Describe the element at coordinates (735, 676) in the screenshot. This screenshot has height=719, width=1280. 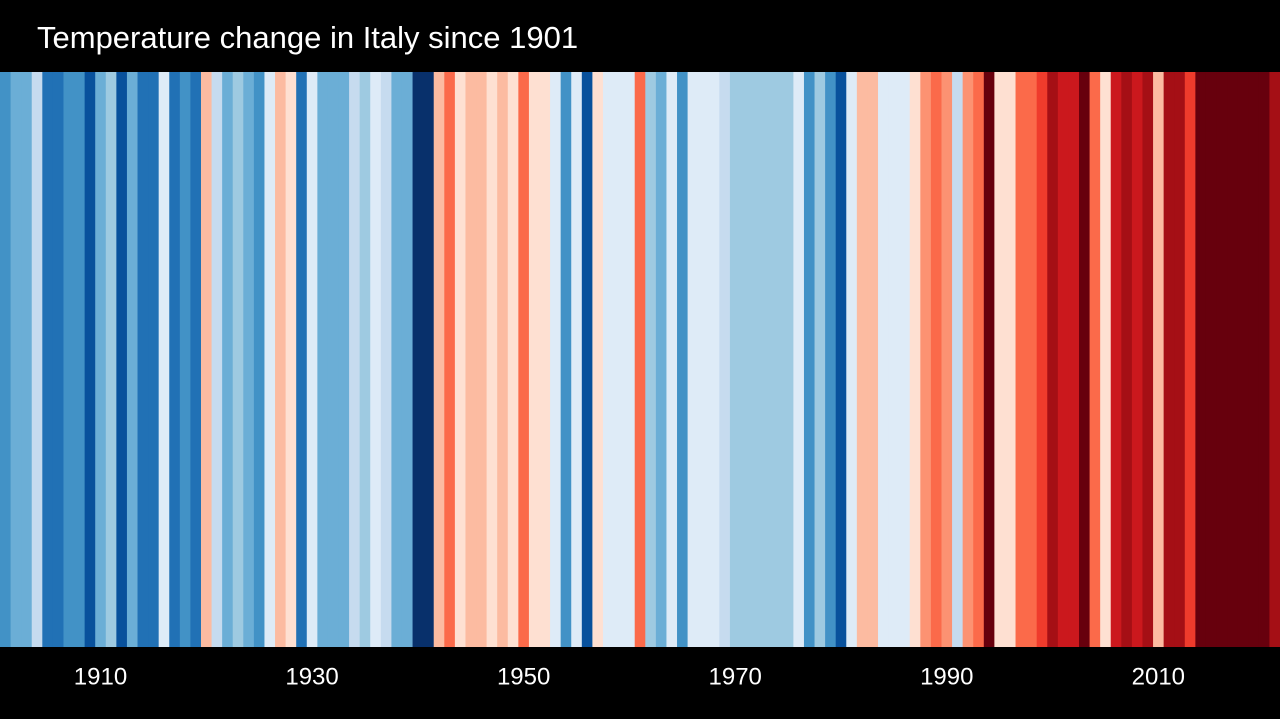
I see `x-tick-label: 1970` at that location.